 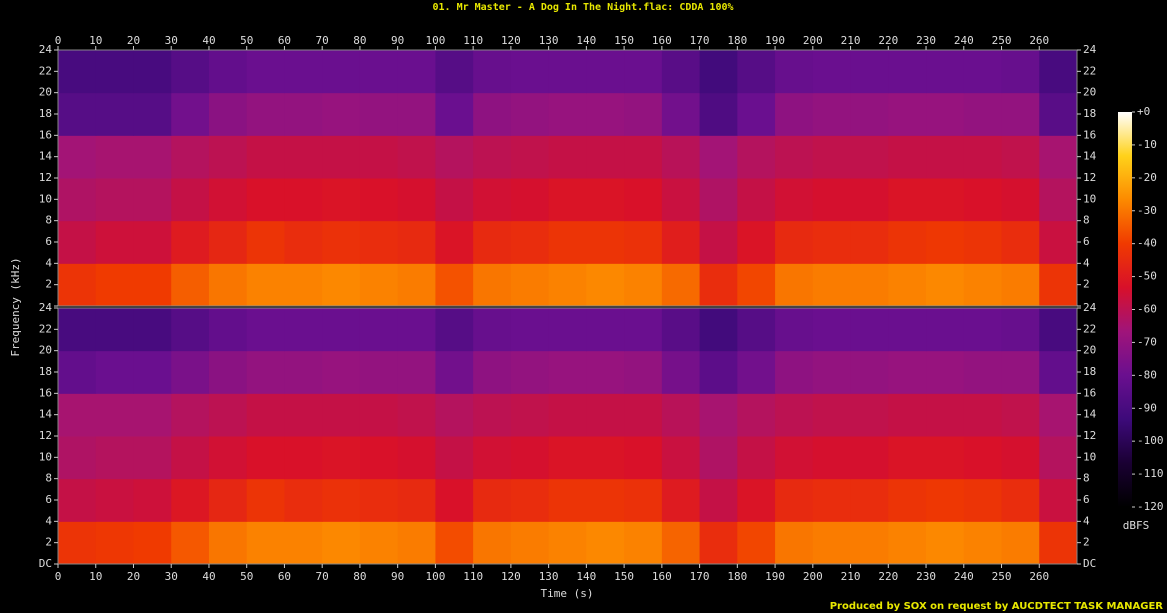 I want to click on y-tick-label: 6, so click(x=1086, y=241).